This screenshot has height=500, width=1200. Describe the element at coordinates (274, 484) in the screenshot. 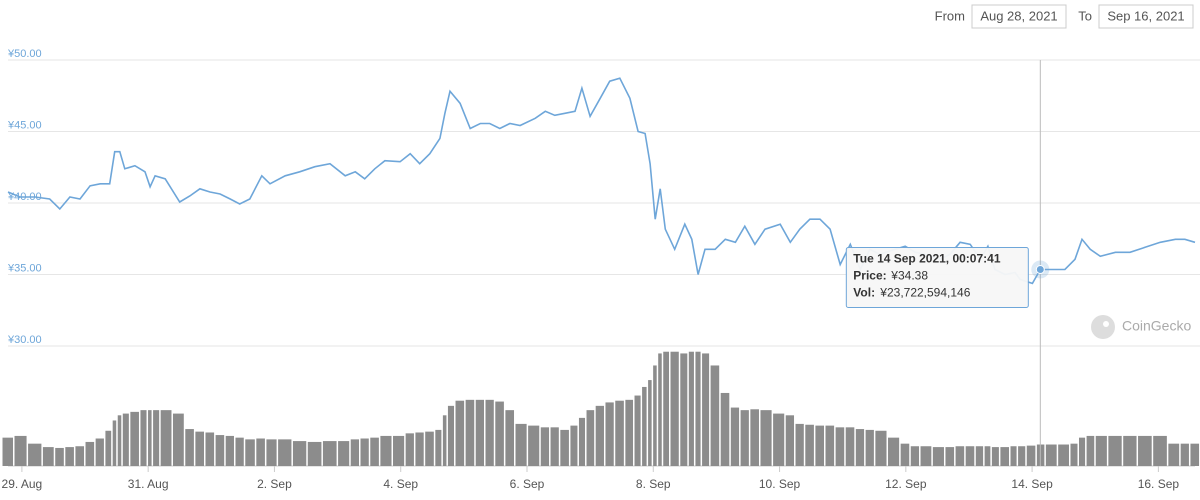

I see `x-tick-label: 2. Sep` at that location.